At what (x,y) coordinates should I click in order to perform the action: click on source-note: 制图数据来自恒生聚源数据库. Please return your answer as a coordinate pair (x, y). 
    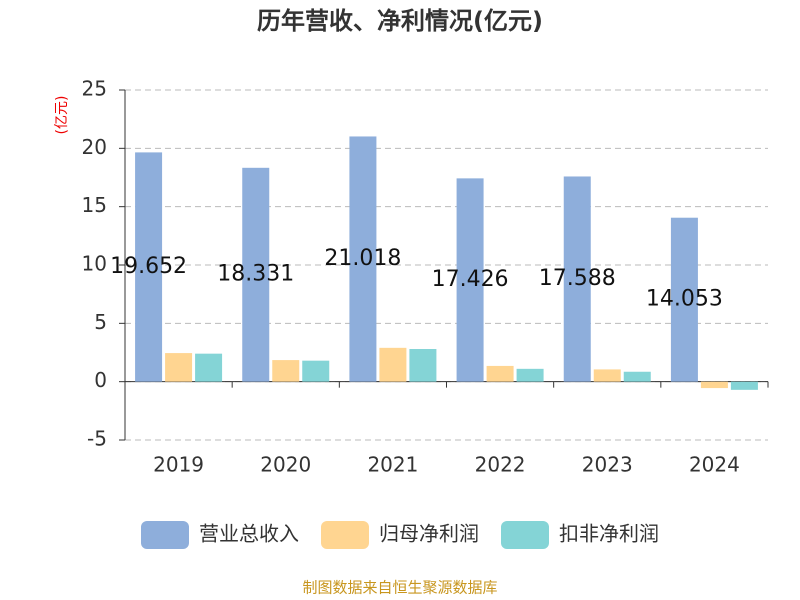
    Looking at the image, I should click on (399, 588).